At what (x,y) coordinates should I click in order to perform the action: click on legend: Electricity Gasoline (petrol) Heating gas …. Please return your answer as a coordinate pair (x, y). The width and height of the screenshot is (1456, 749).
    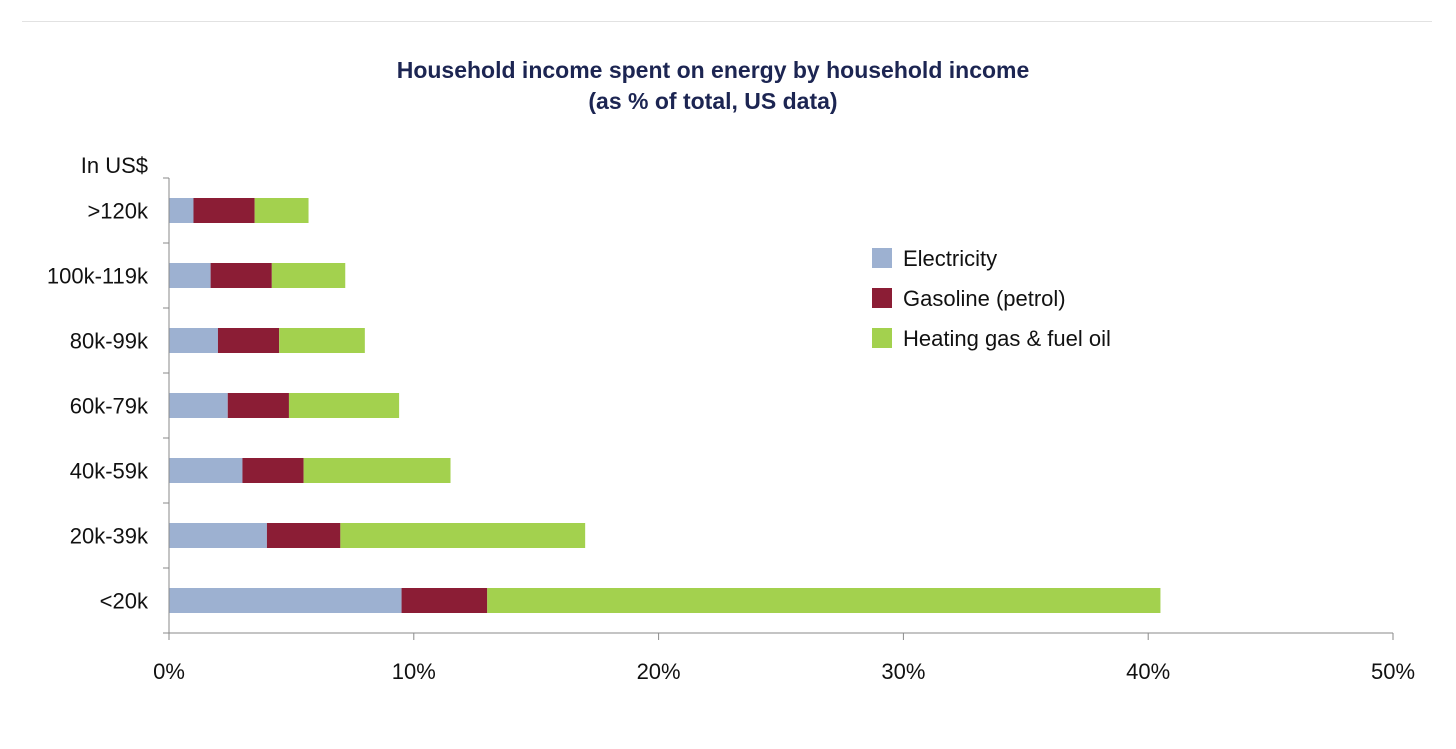
    Looking at the image, I should click on (991, 298).